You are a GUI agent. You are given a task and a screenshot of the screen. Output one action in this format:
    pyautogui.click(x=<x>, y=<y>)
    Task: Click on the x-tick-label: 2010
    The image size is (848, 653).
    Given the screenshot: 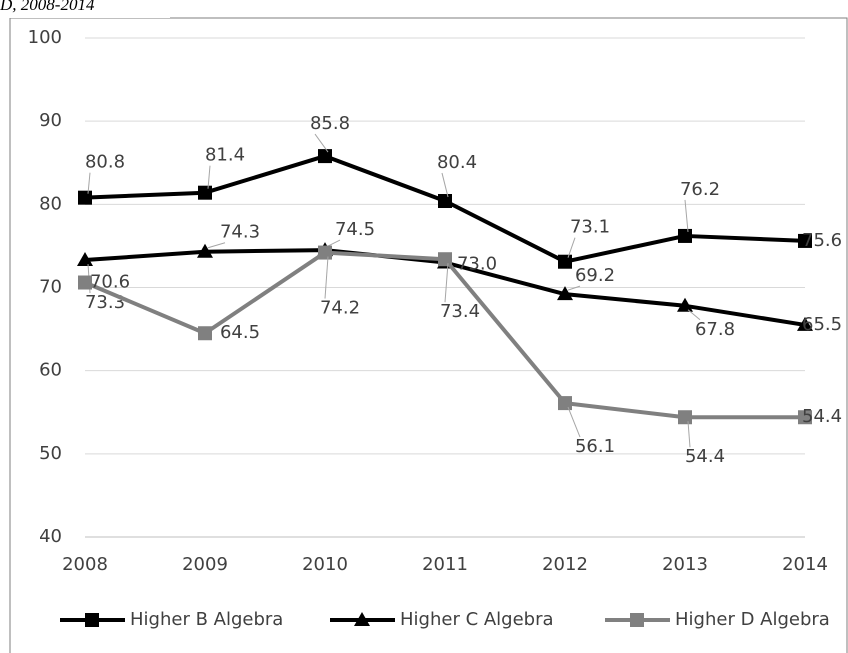 What is the action you would take?
    pyautogui.click(x=325, y=564)
    